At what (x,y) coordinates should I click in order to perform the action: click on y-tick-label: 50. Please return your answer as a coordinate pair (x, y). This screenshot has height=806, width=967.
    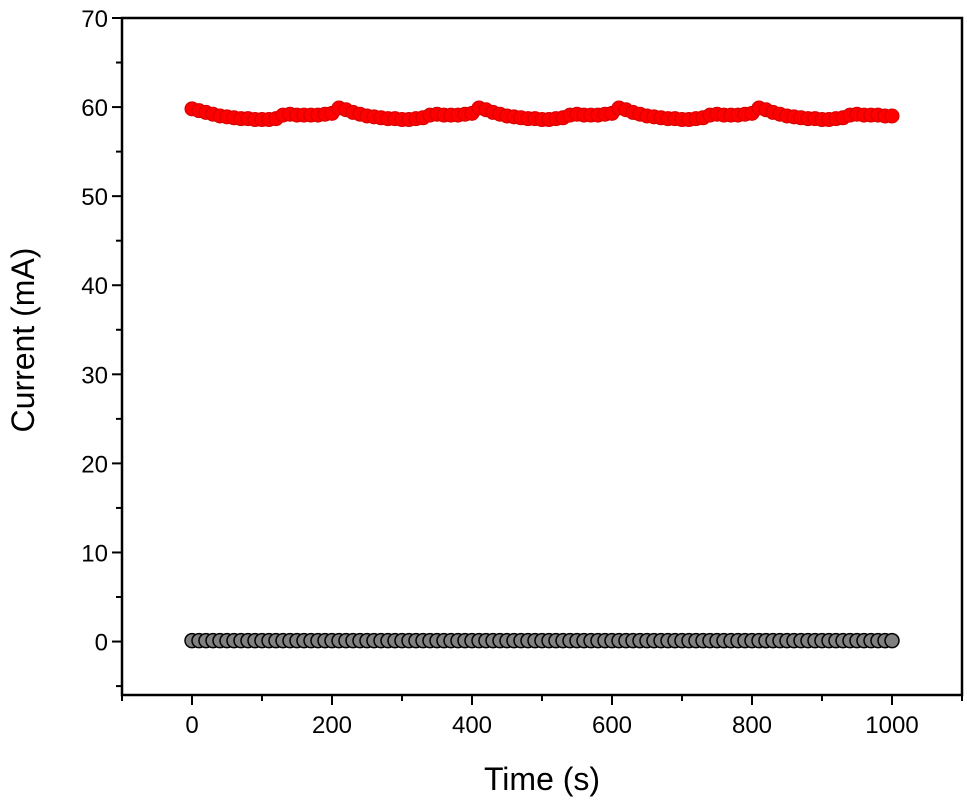
    Looking at the image, I should click on (94, 197).